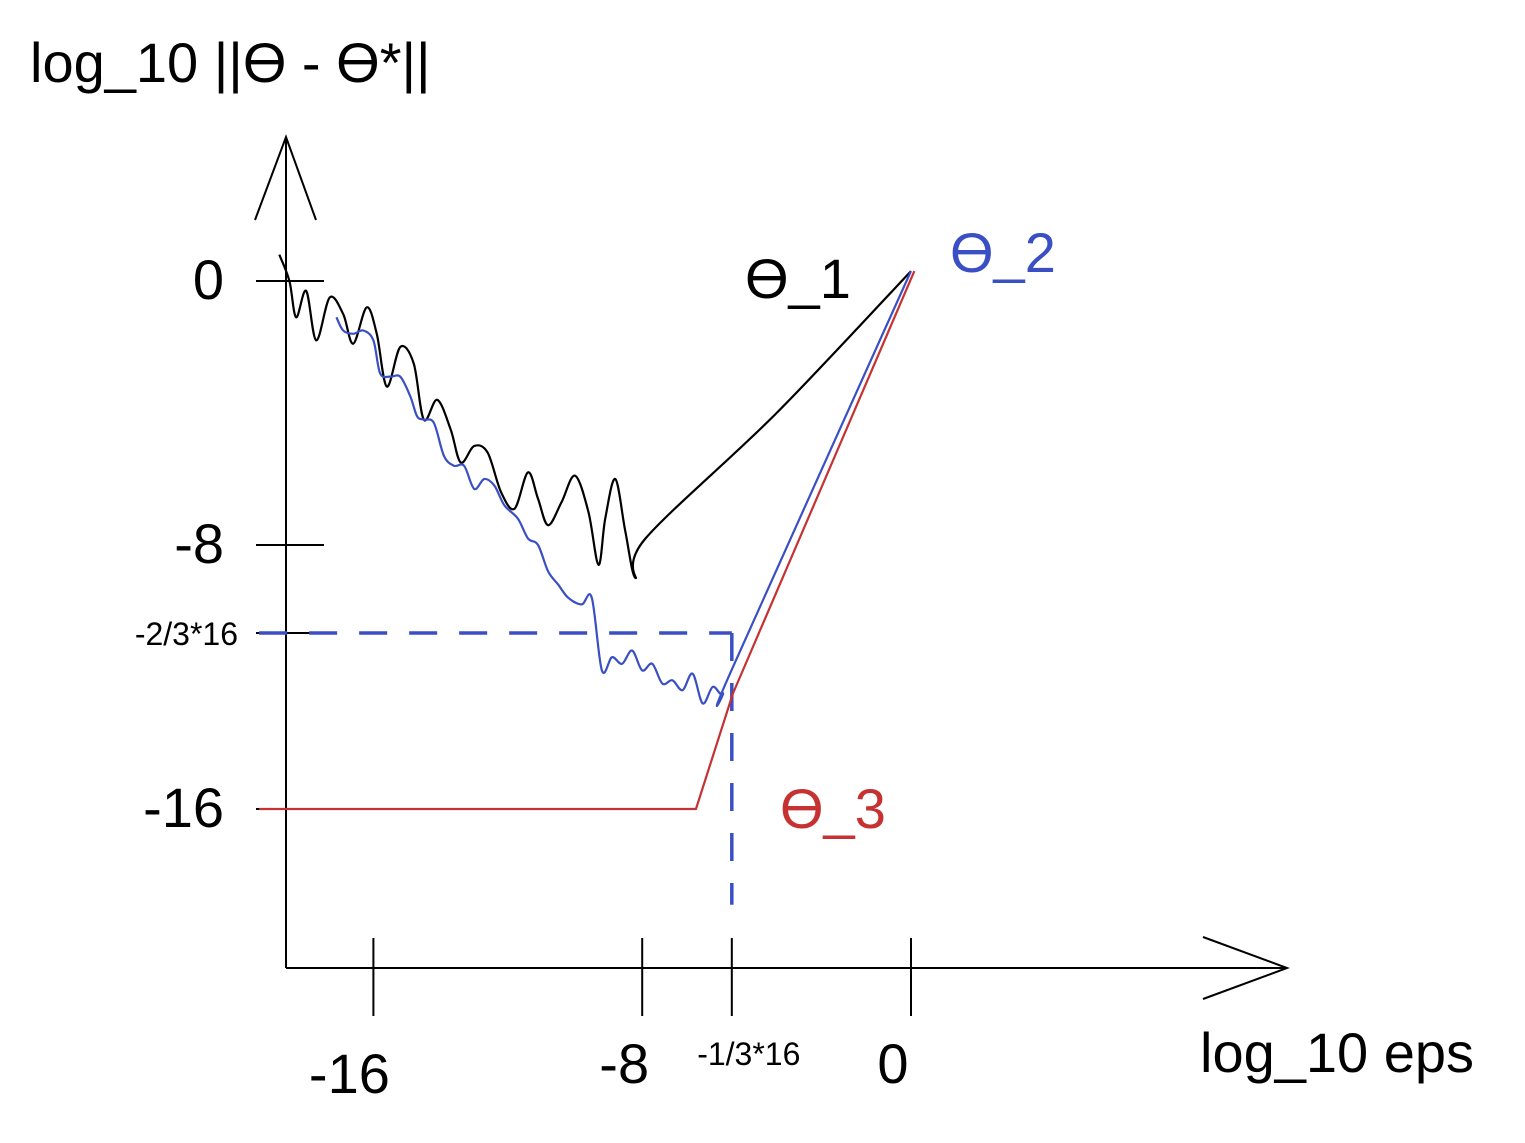 Image resolution: width=1525 pixels, height=1143 pixels. Describe the element at coordinates (230, 62) in the screenshot. I see `y-axis-label: log_10 ||ϴ - ϴ*||` at that location.